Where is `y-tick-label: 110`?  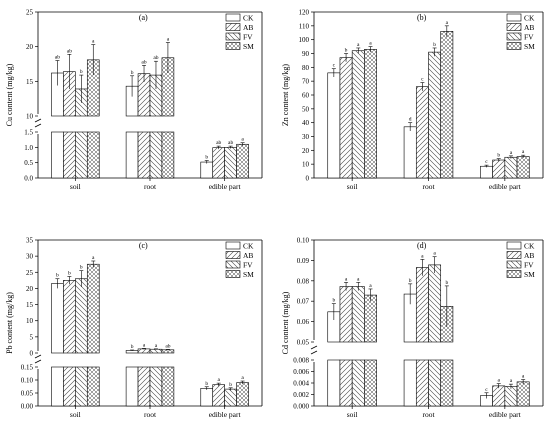 y-tick-label: 110 is located at coordinates (304, 26).